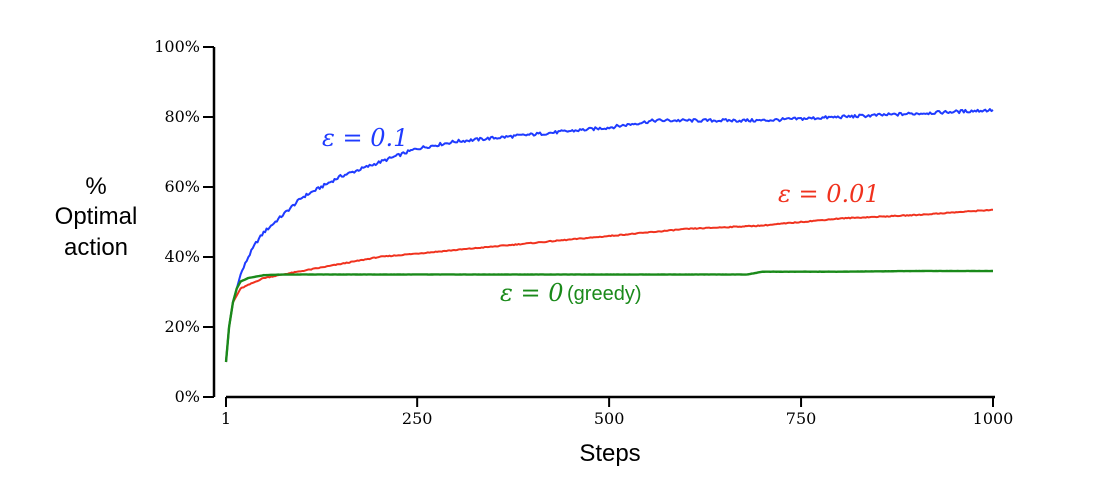 This screenshot has width=1096, height=496. What do you see at coordinates (96, 216) in the screenshot?
I see `y-axis-title-line-2: Optimal` at bounding box center [96, 216].